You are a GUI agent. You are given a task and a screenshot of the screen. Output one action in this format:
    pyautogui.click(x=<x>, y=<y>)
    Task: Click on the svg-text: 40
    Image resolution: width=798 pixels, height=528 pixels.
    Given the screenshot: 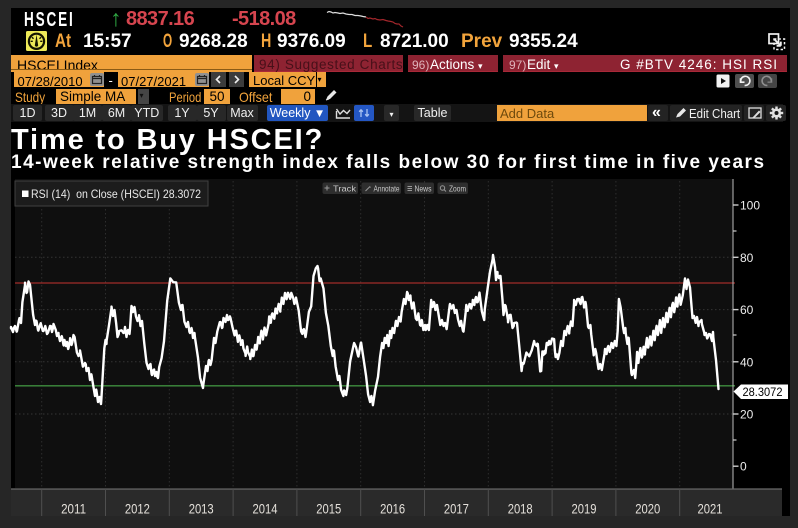 What is the action you would take?
    pyautogui.click(x=747, y=362)
    